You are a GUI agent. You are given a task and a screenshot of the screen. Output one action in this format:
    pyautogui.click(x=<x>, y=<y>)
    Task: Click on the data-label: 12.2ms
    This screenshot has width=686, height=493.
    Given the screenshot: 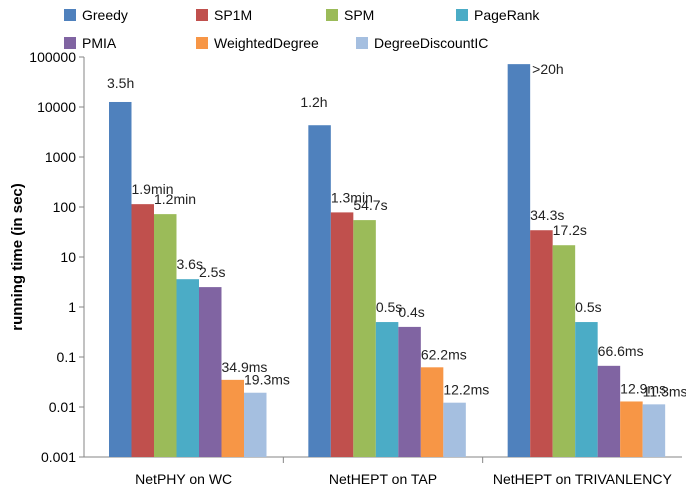 What is the action you would take?
    pyautogui.click(x=466, y=390)
    